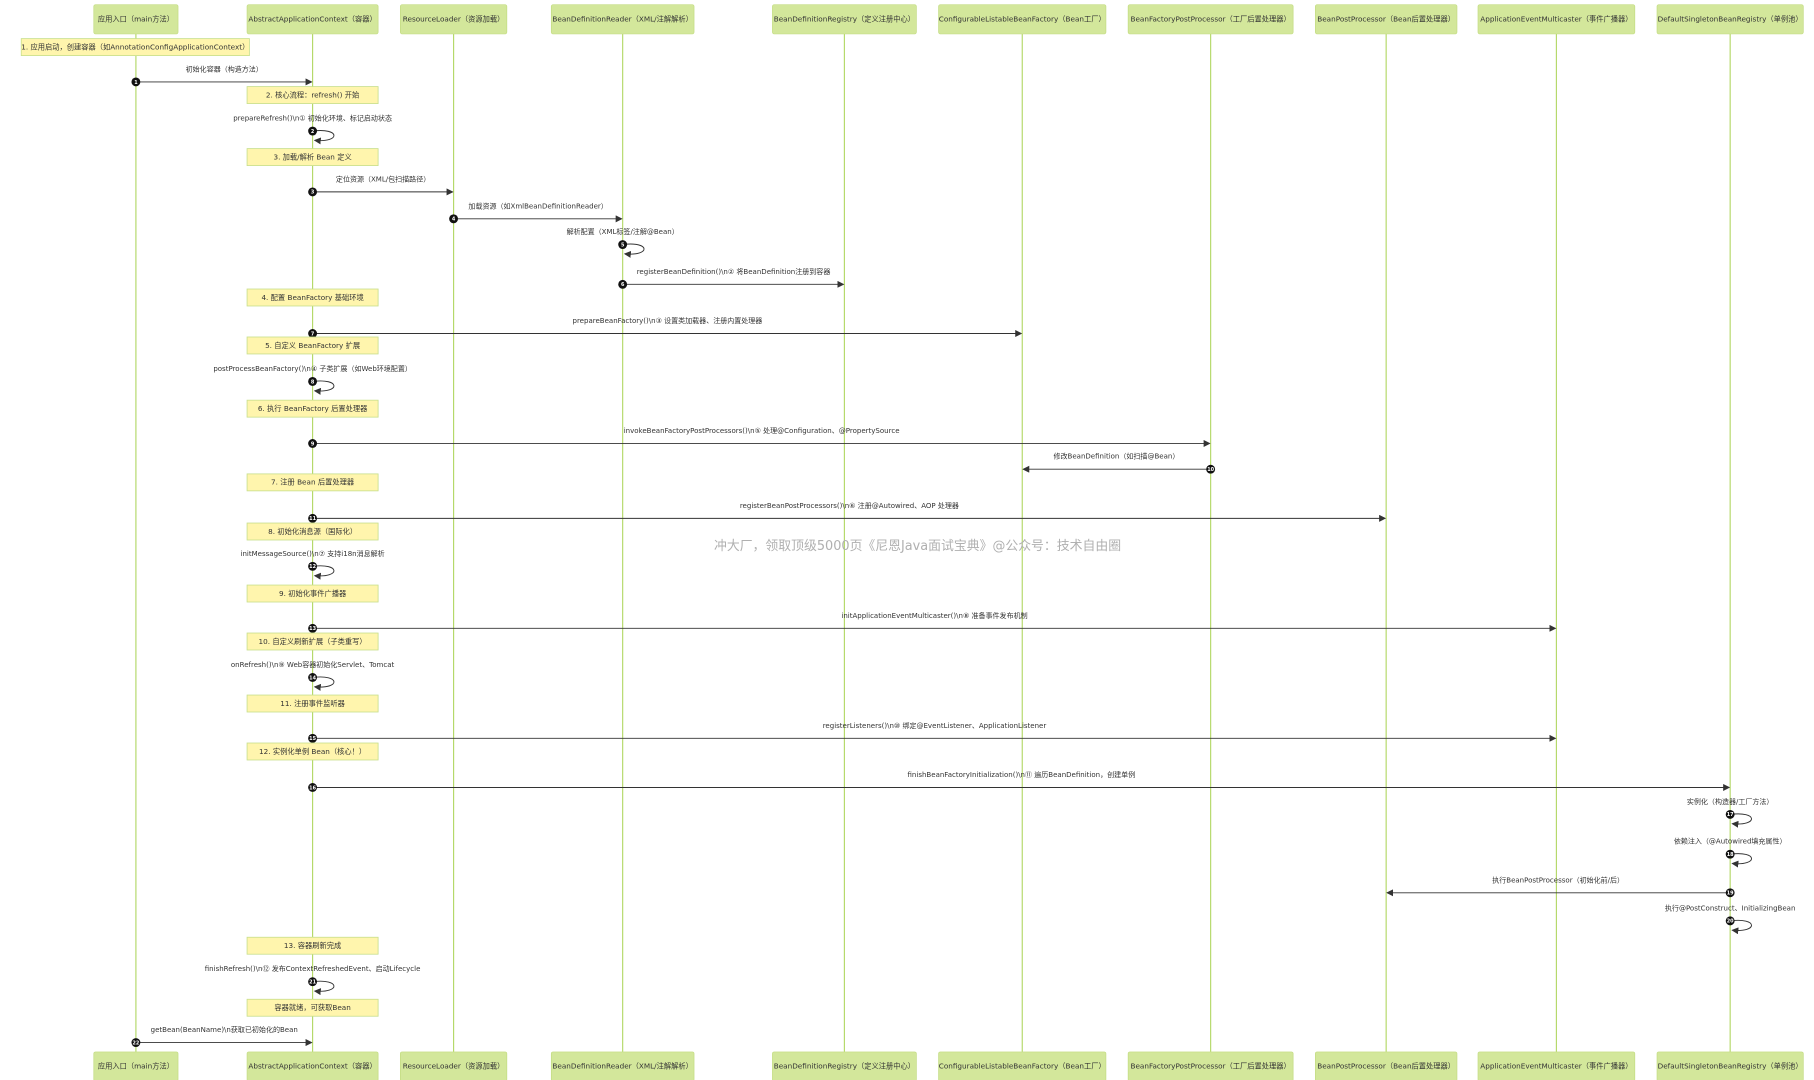 The width and height of the screenshot is (1814, 1080). I want to click on message: 执行@PostConstruct、InitializingBean 20, so click(1730, 919).